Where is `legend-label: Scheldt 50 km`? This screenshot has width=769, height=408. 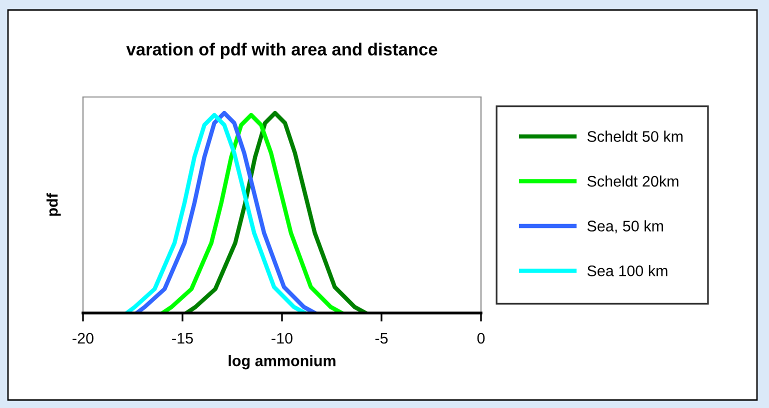
legend-label: Scheldt 50 km is located at coordinates (635, 136).